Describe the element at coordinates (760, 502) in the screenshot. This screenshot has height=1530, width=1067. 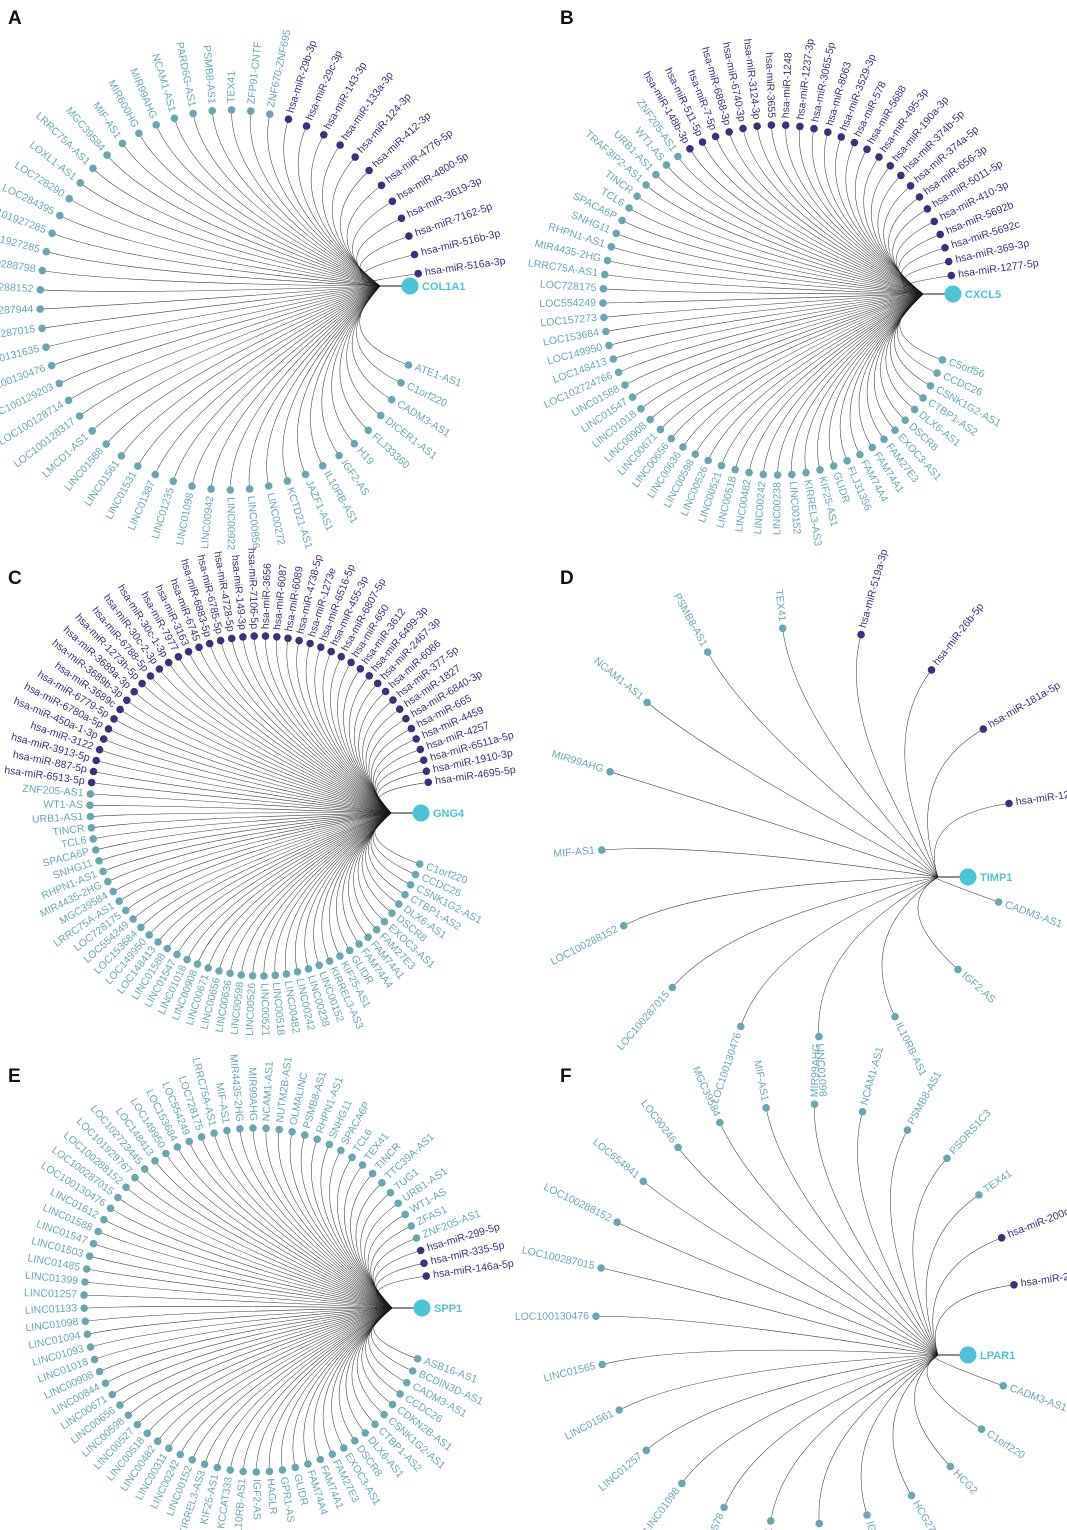
I see `lncrna-node: LINC00242` at that location.